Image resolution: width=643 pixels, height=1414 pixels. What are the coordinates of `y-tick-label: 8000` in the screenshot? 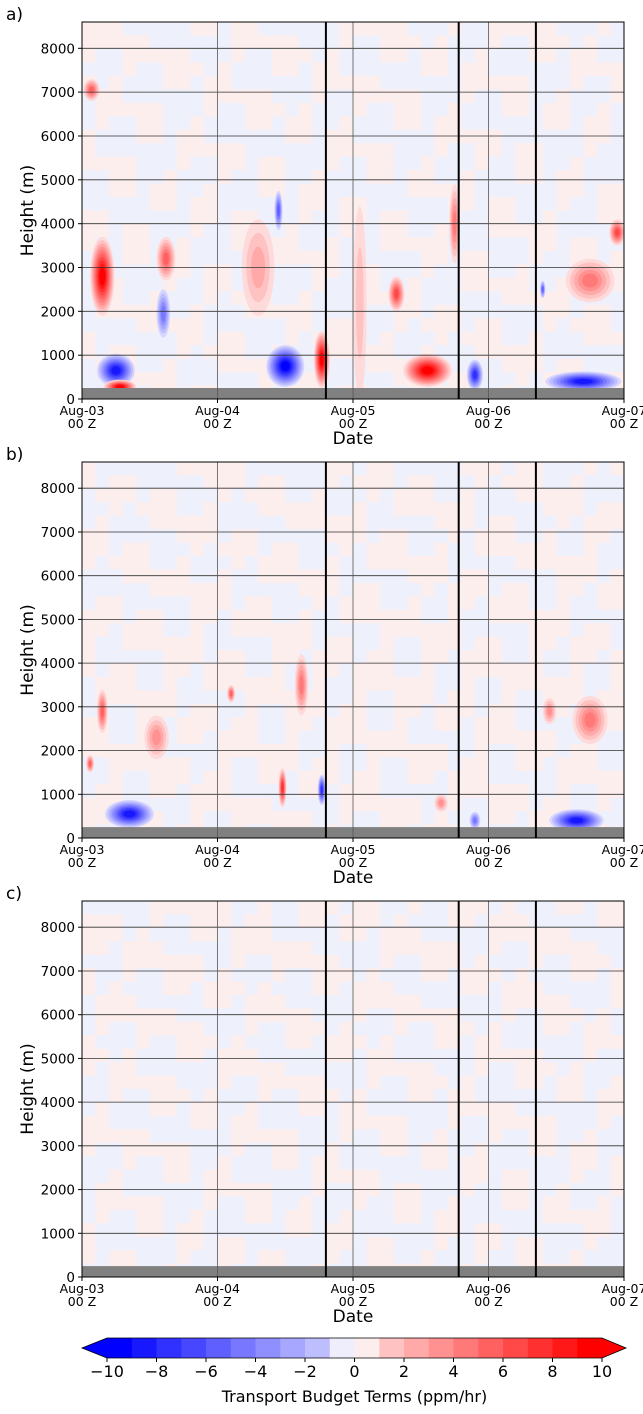 It's located at (58, 489).